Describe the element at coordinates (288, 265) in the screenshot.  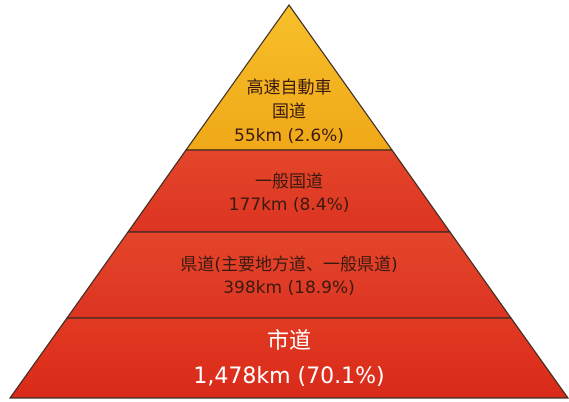
I see `tier-name: 県道(主要地方道、一般県道)` at that location.